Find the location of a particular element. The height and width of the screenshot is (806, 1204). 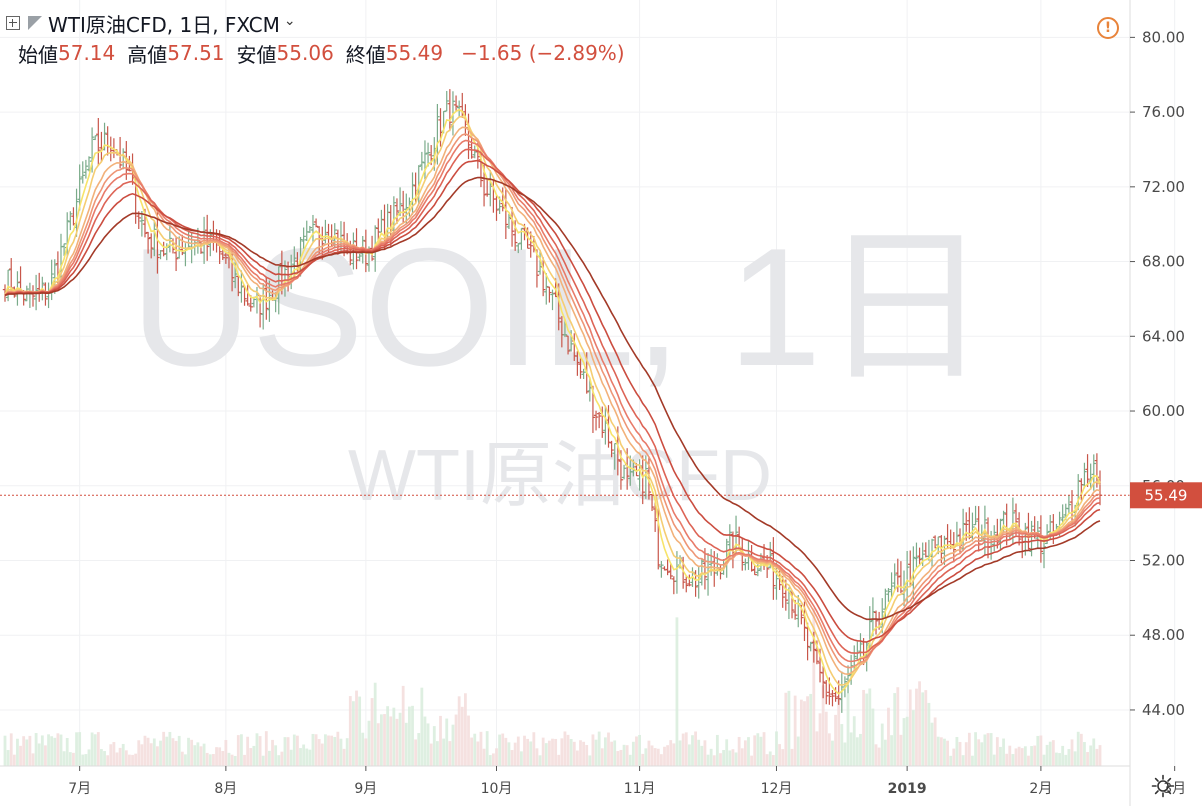

flag-icon is located at coordinates (35, 23).